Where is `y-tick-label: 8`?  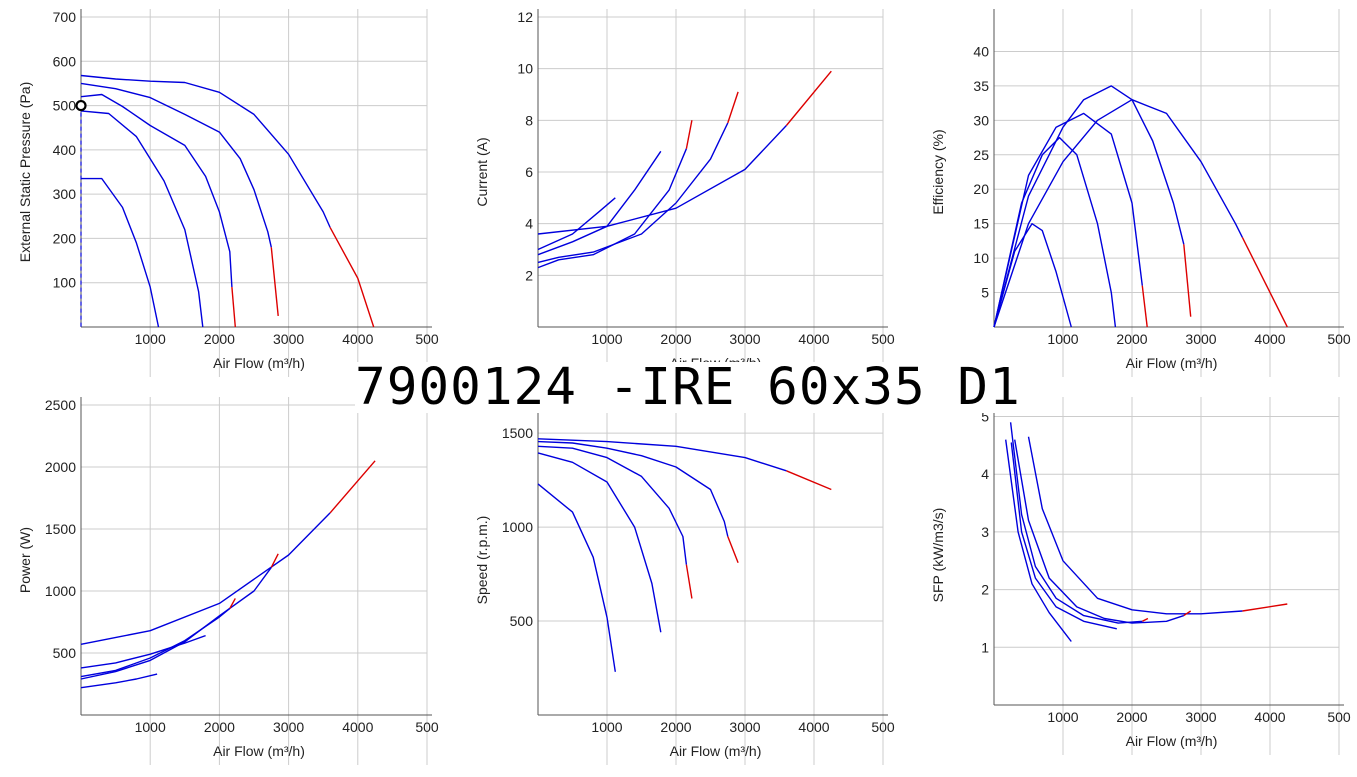
y-tick-label: 8 is located at coordinates (529, 120).